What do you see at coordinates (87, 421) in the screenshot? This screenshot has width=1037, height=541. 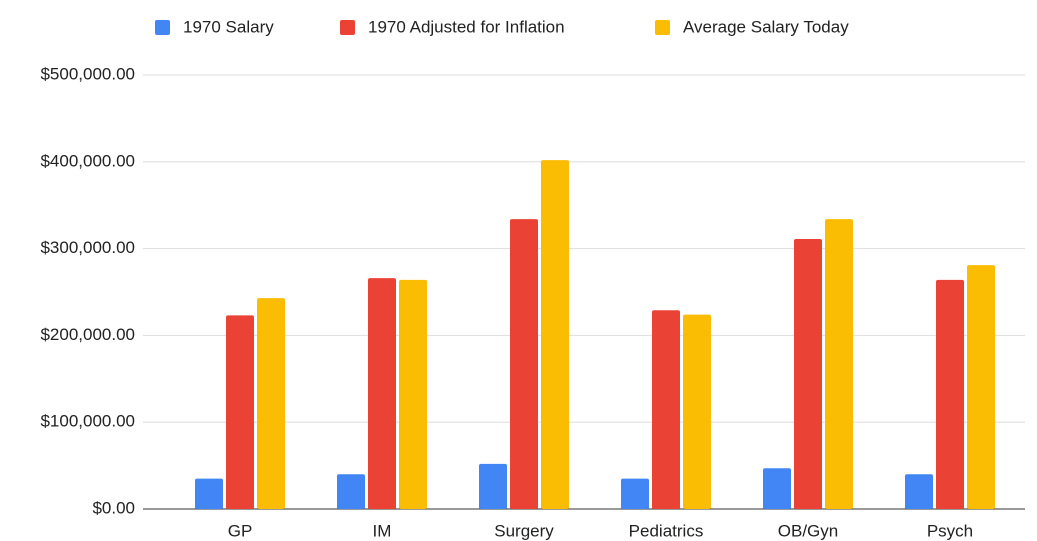 I see `y-tick-label: $100,000.00` at bounding box center [87, 421].